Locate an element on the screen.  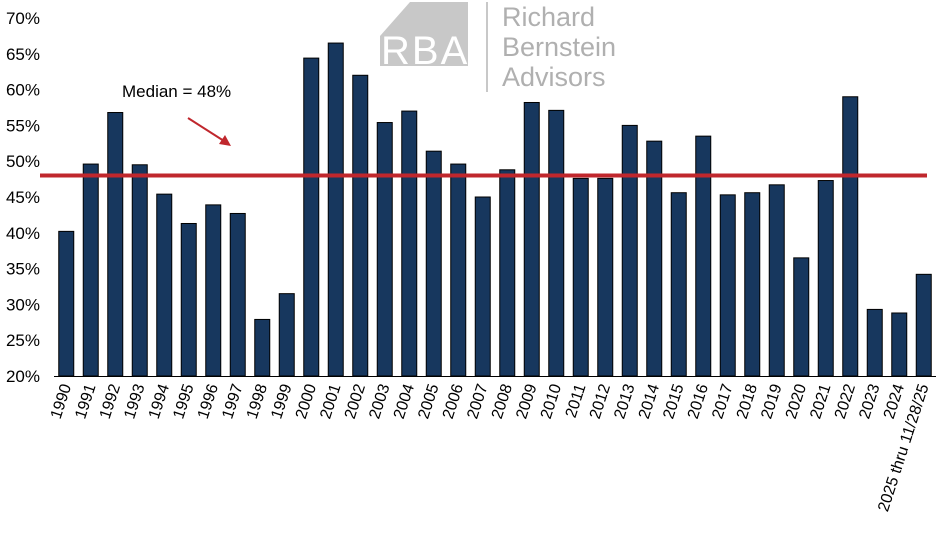
x-tick-label: 2001 is located at coordinates (330, 401).